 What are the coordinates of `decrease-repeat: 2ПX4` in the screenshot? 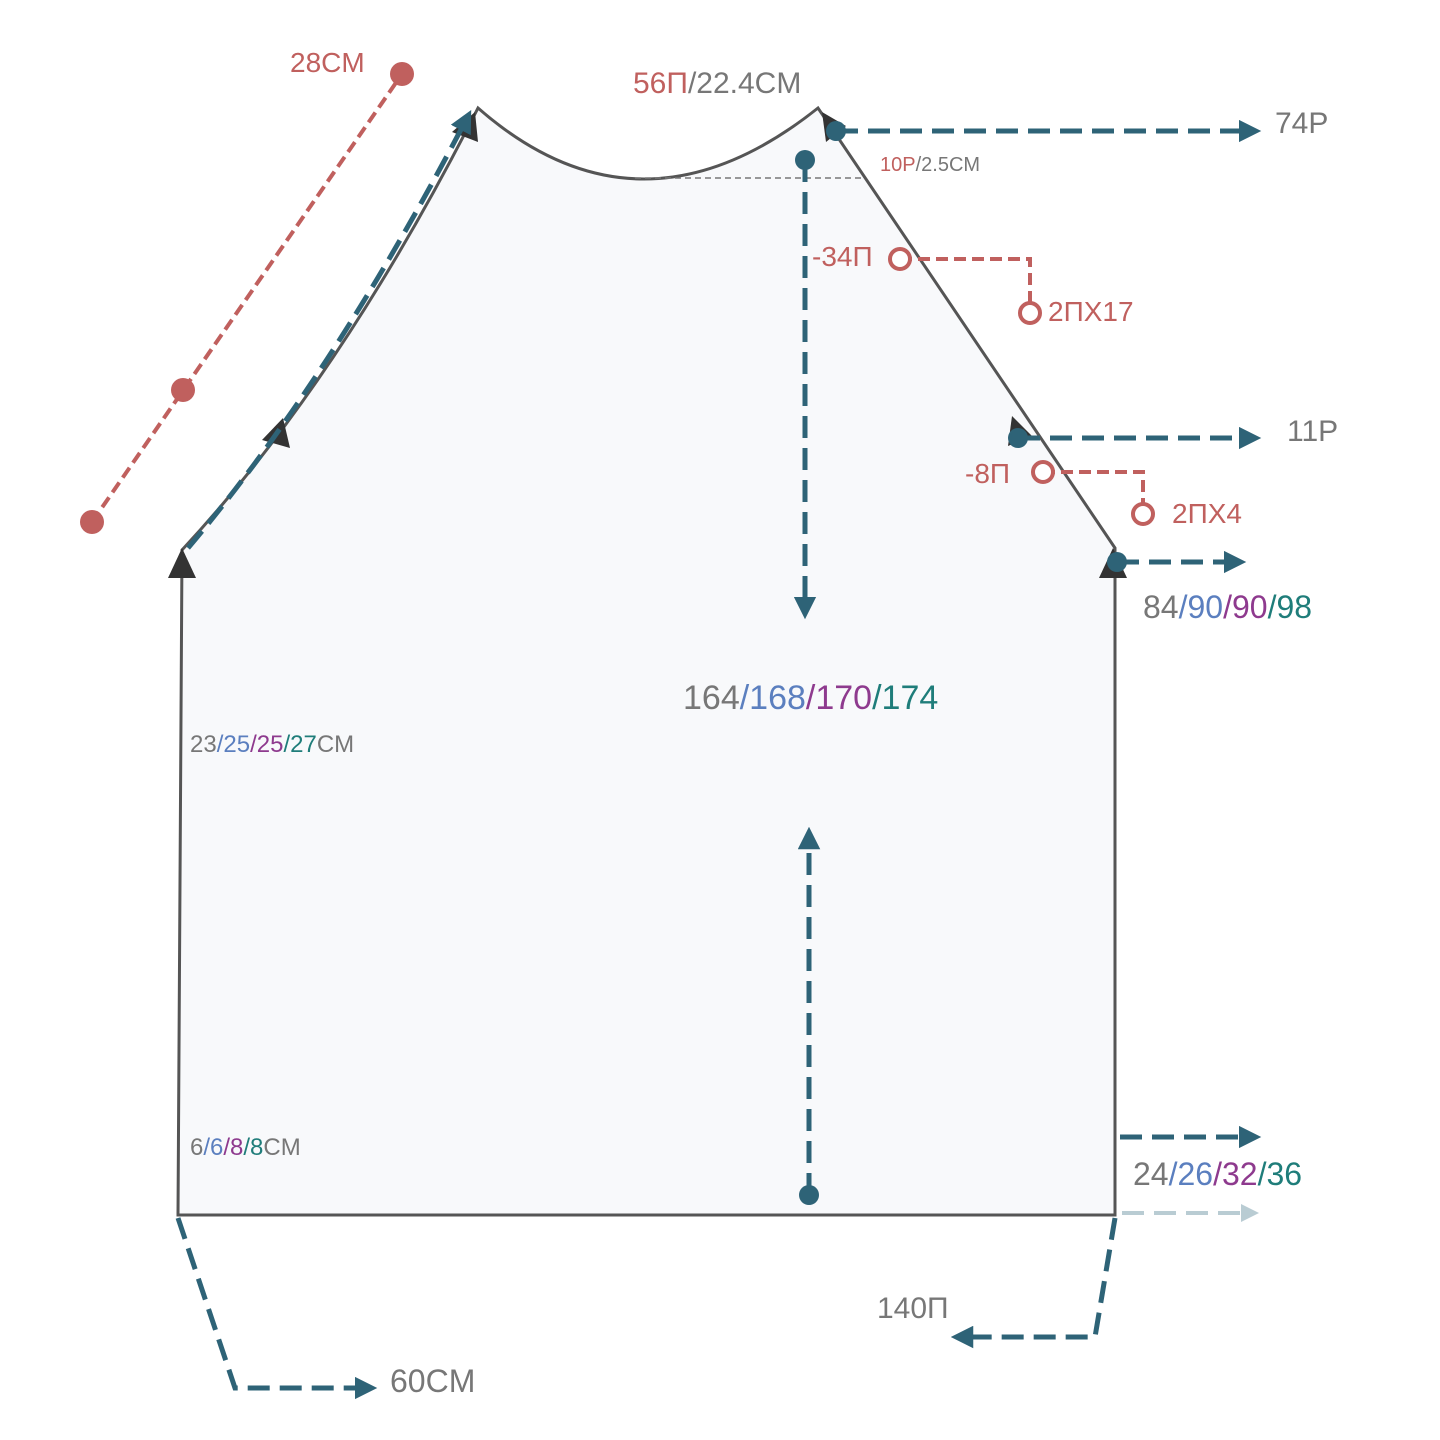 It's located at (1207, 513).